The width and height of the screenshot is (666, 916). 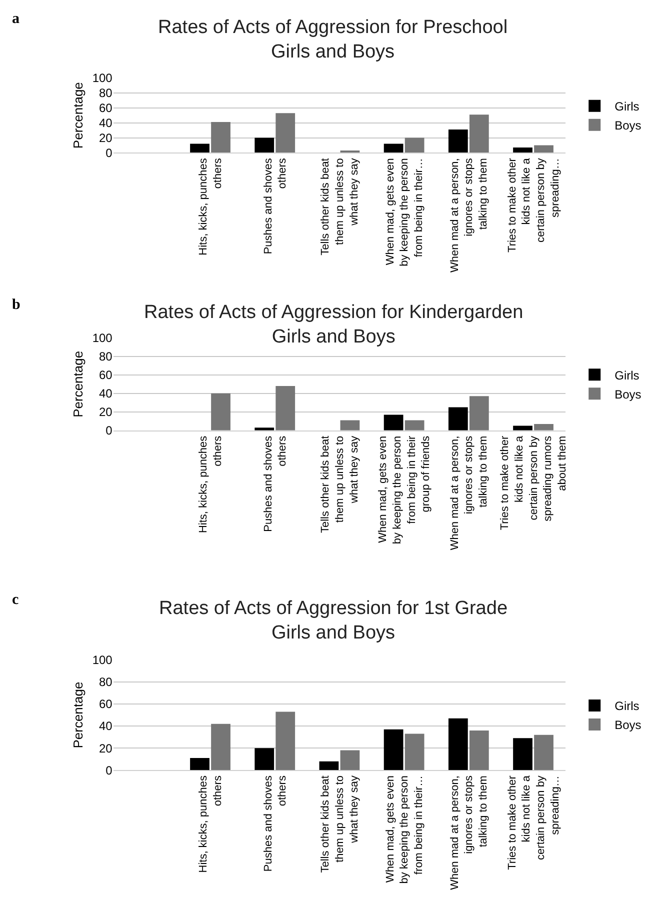 I want to click on text: c, so click(x=15, y=600).